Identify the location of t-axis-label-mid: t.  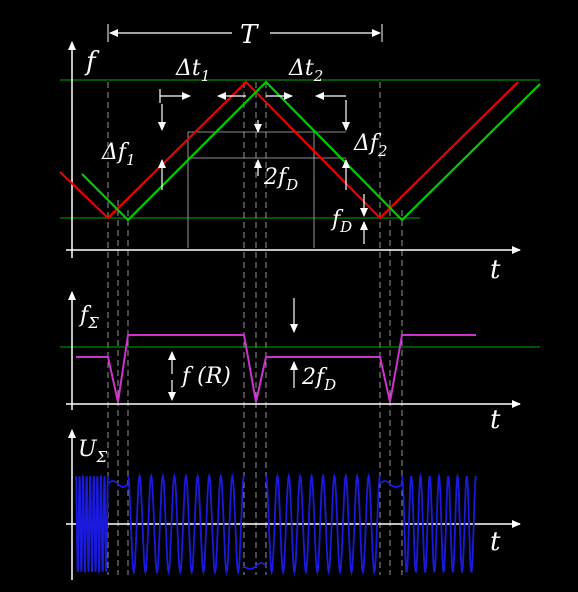
(495, 420).